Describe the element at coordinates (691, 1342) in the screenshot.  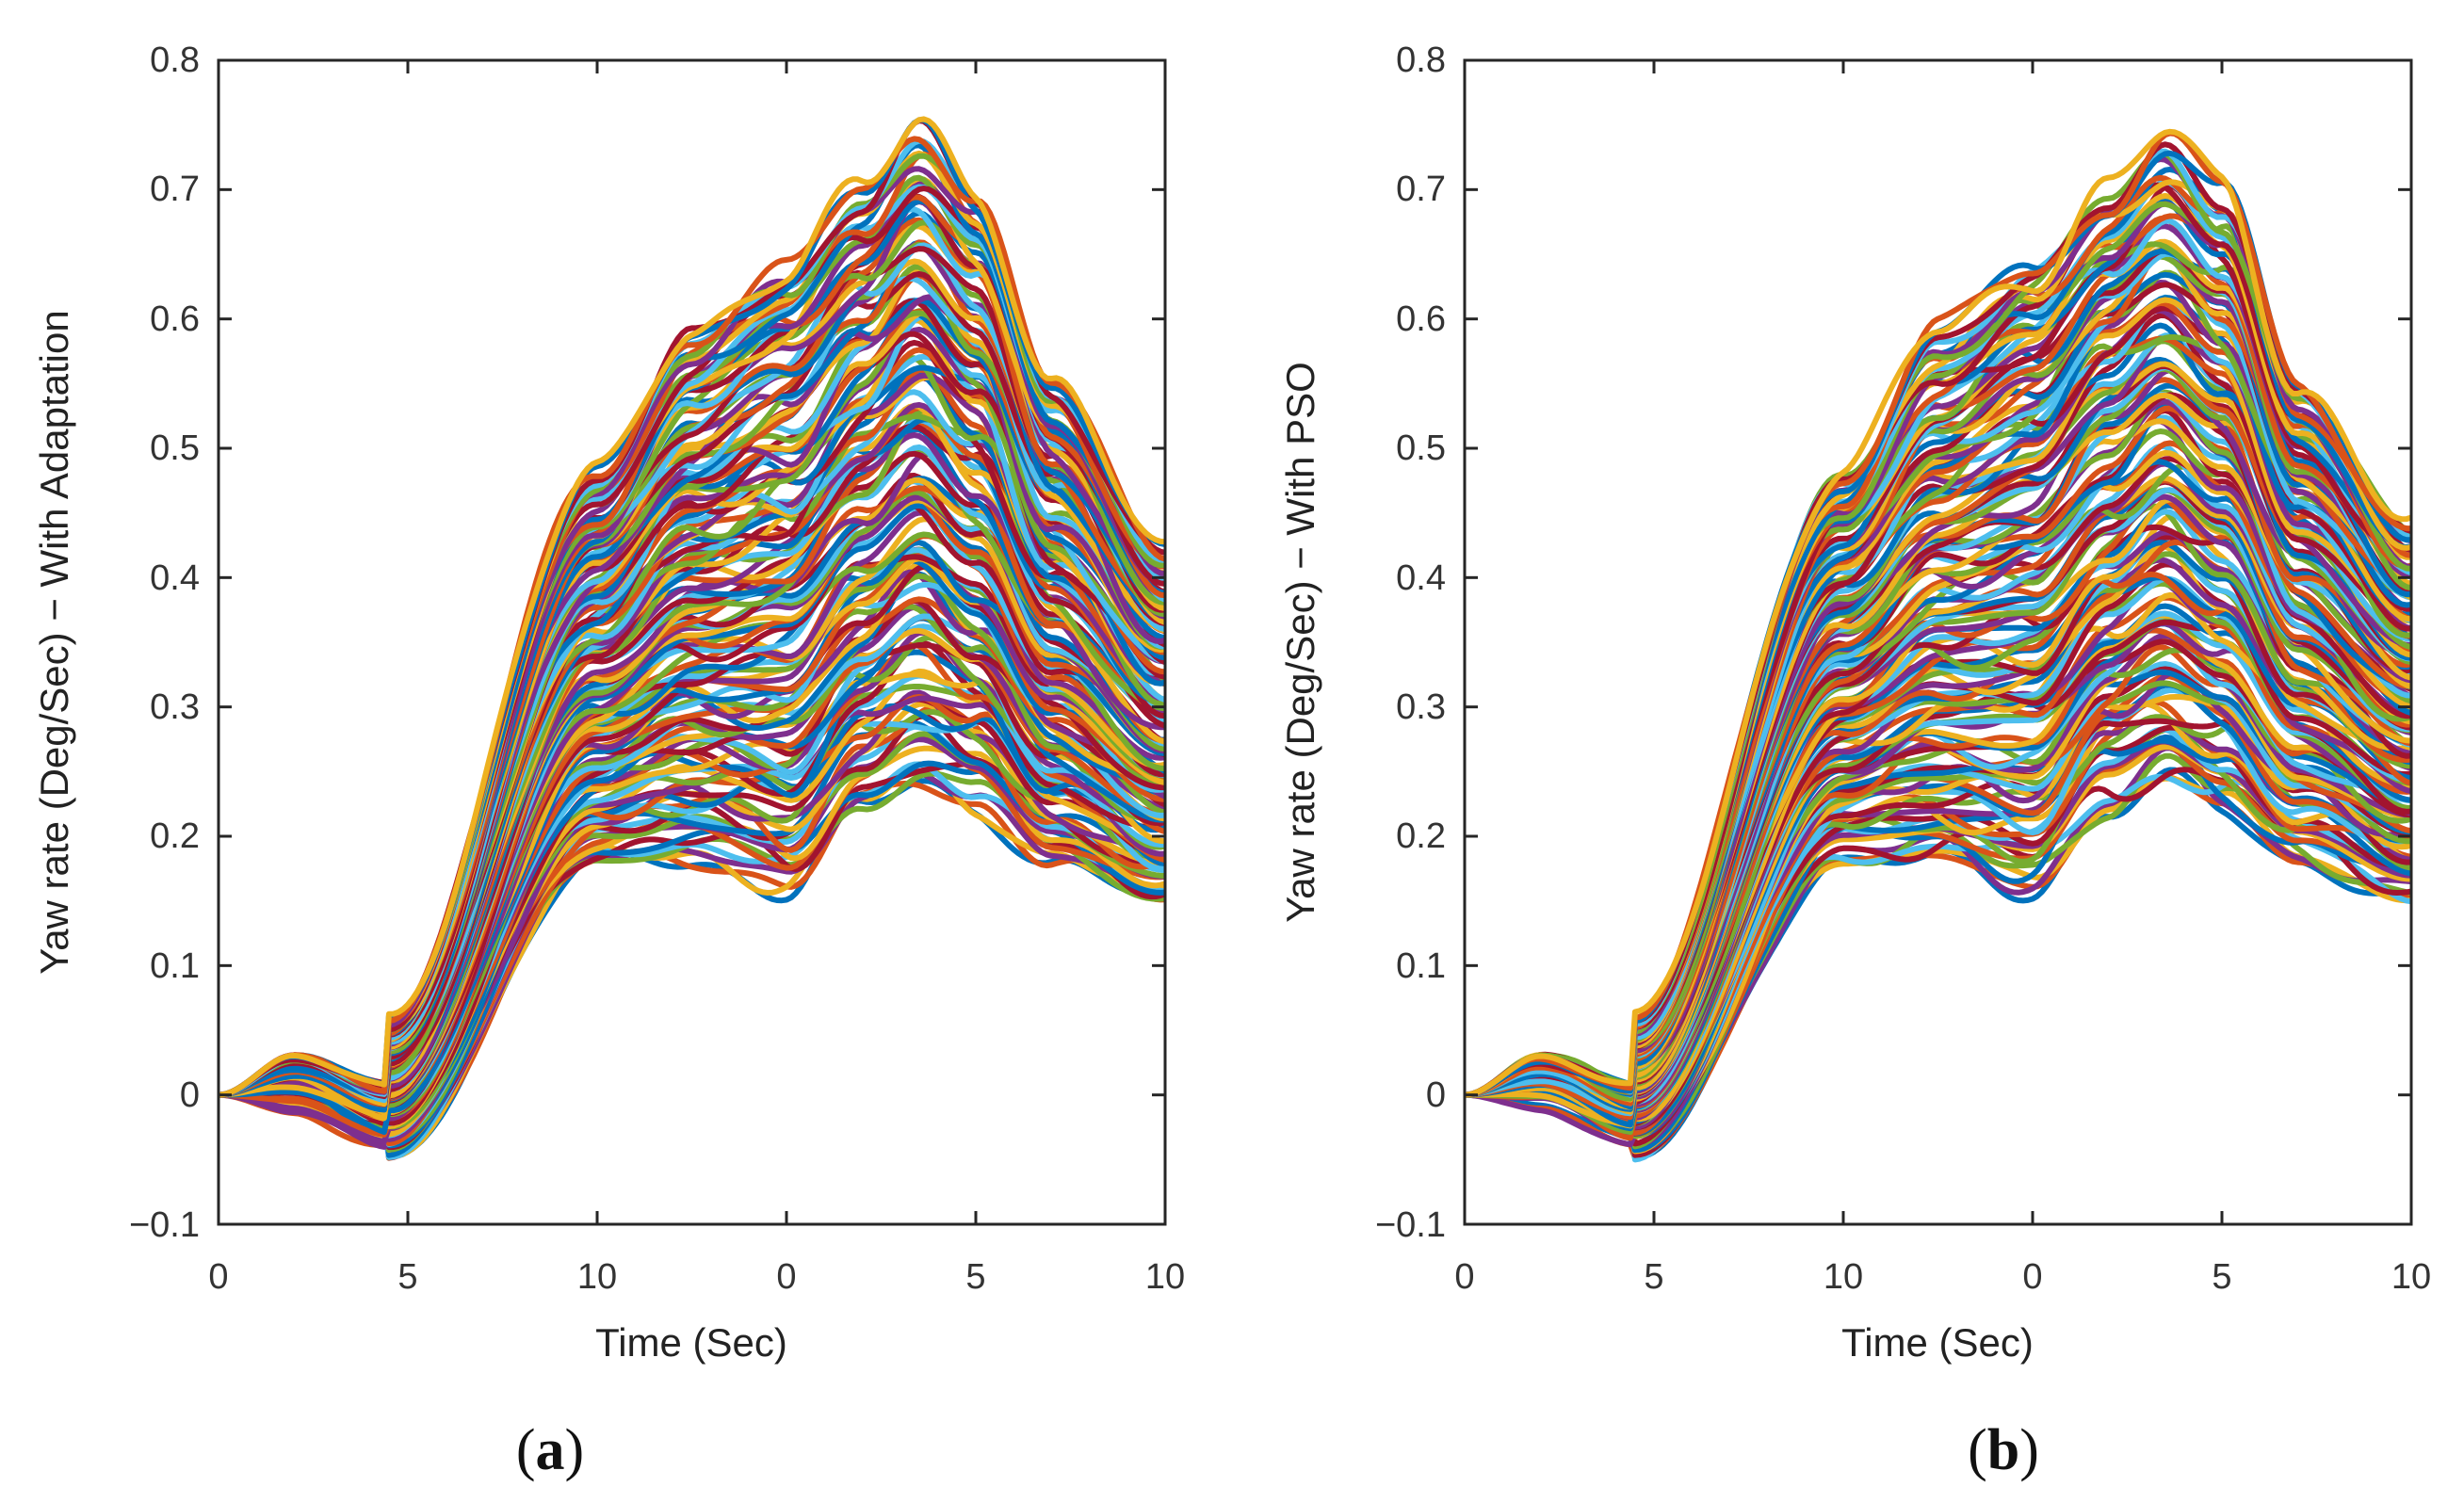
I see `panel-a-xlabel: Time (Sec)` at that location.